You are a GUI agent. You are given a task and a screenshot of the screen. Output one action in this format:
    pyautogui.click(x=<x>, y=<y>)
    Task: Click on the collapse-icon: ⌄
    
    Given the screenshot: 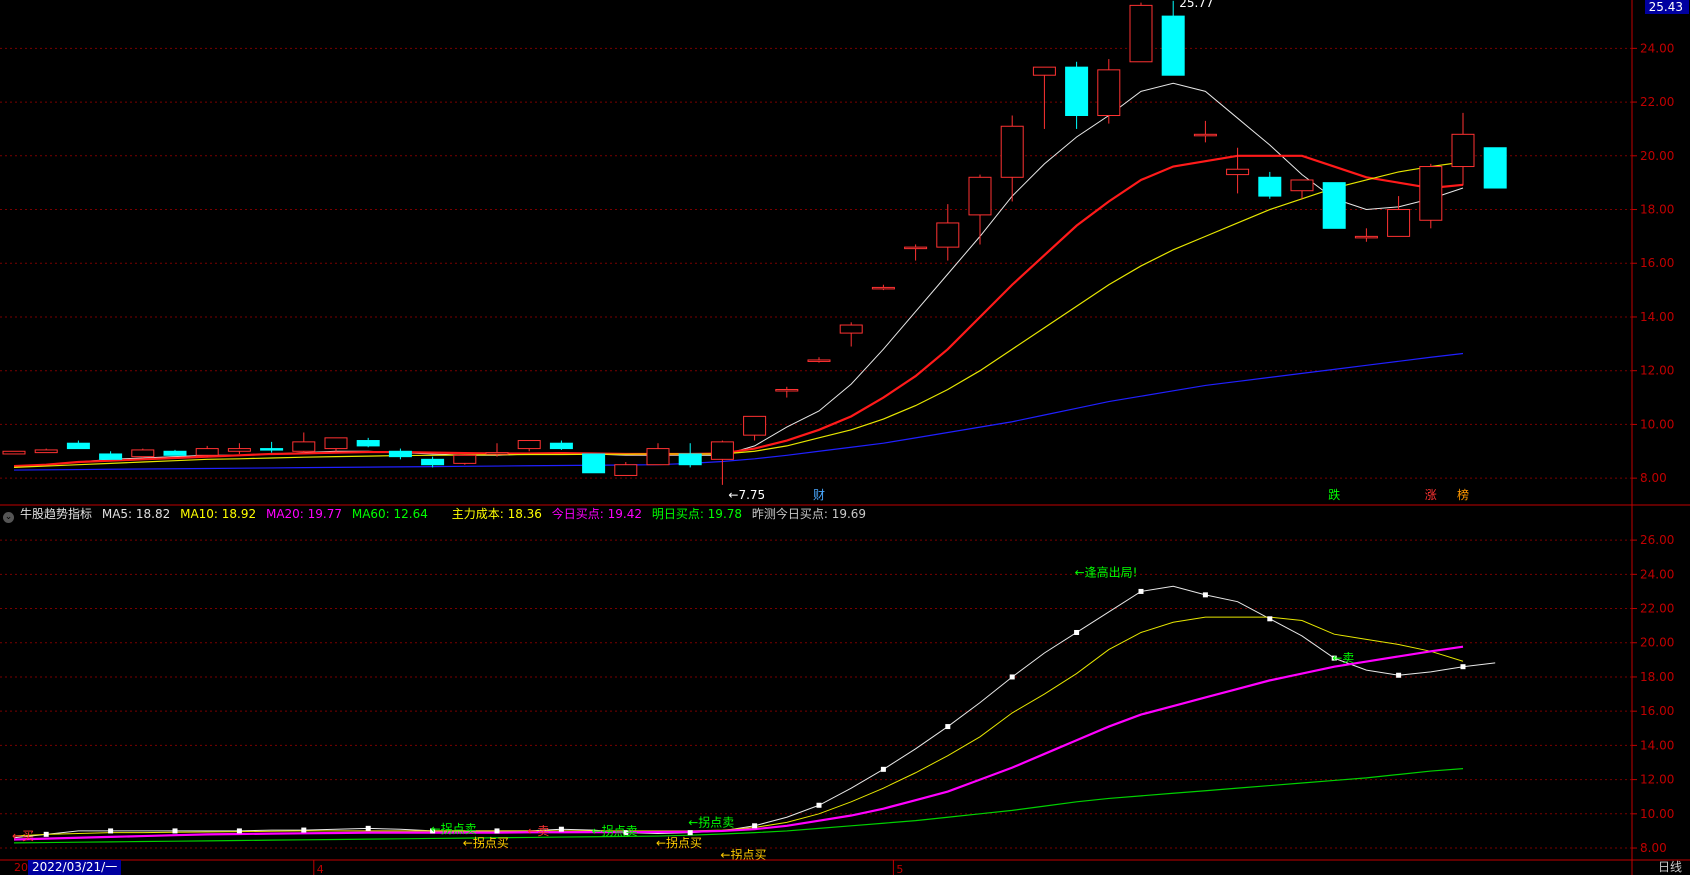 What is the action you would take?
    pyautogui.click(x=8, y=517)
    